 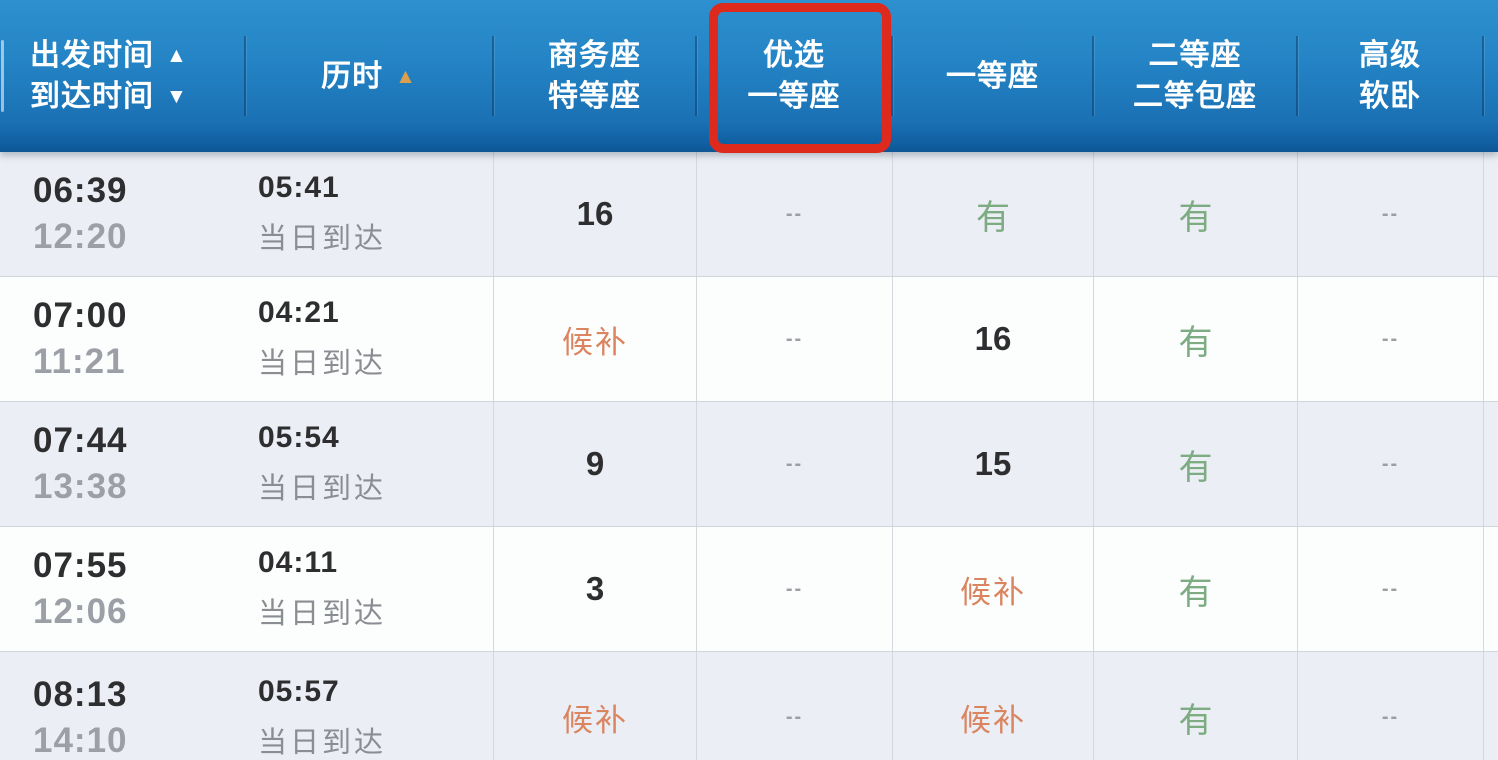 I want to click on arrive-time: 11:21, so click(x=79, y=361).